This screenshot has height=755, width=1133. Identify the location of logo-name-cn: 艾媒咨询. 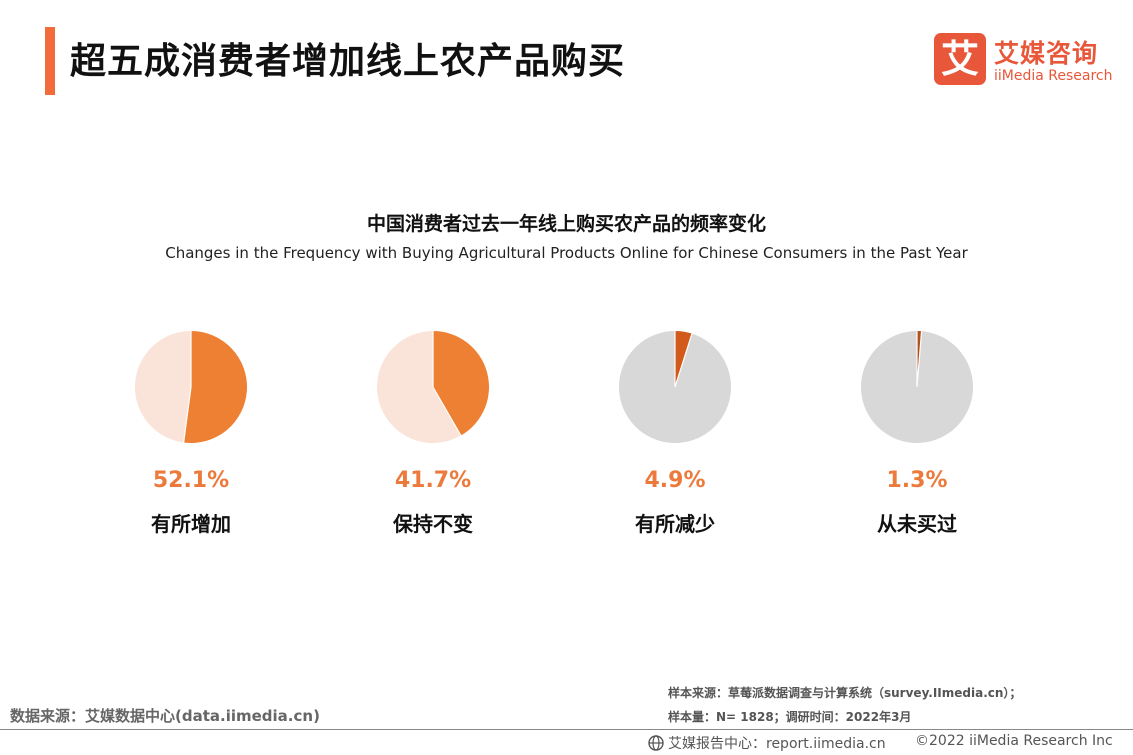
(1046, 53).